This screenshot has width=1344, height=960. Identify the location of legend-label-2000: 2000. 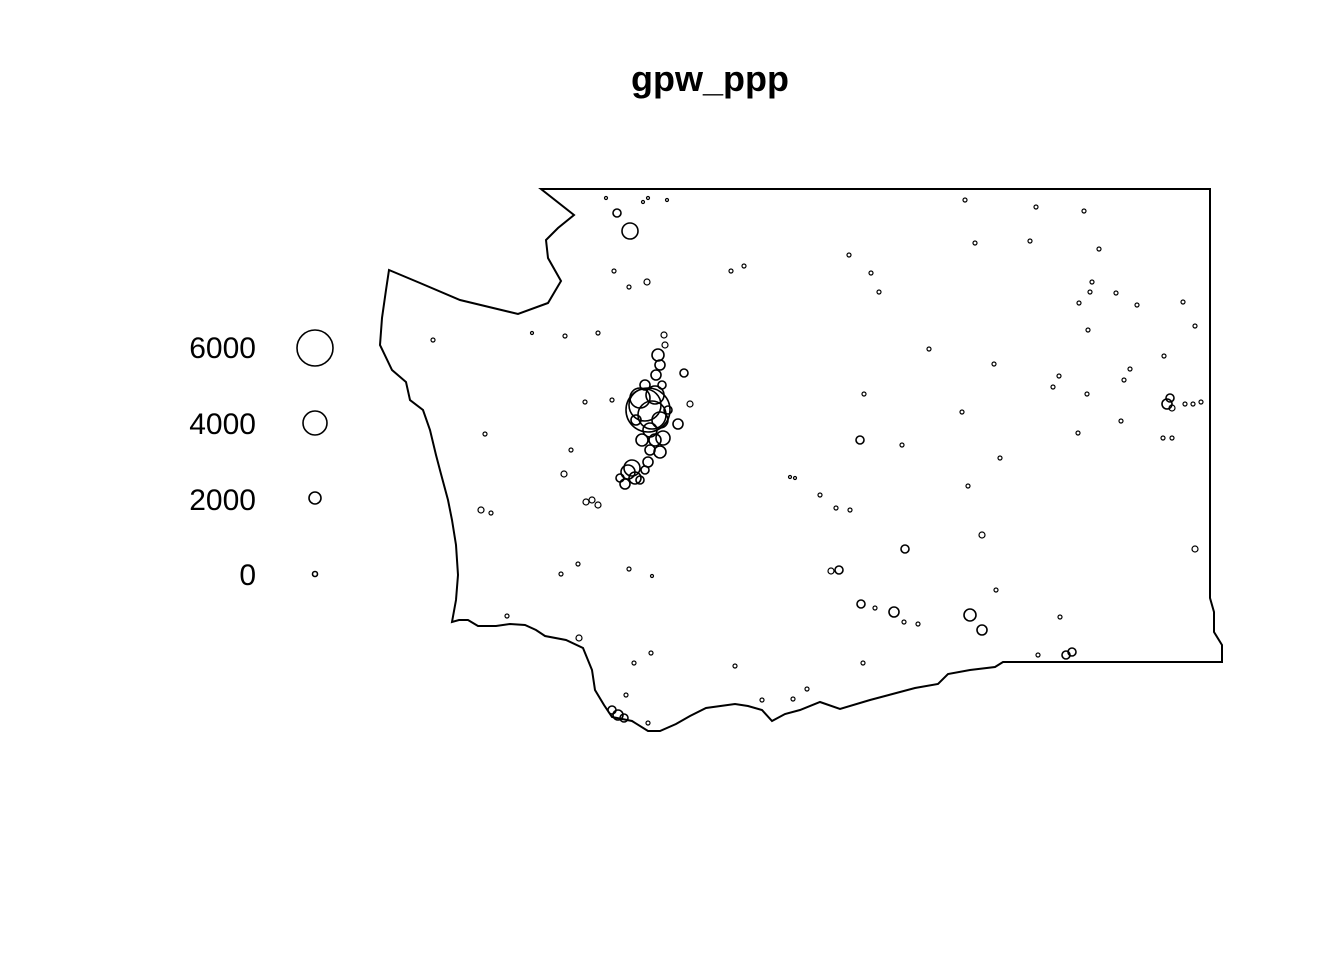
(222, 500).